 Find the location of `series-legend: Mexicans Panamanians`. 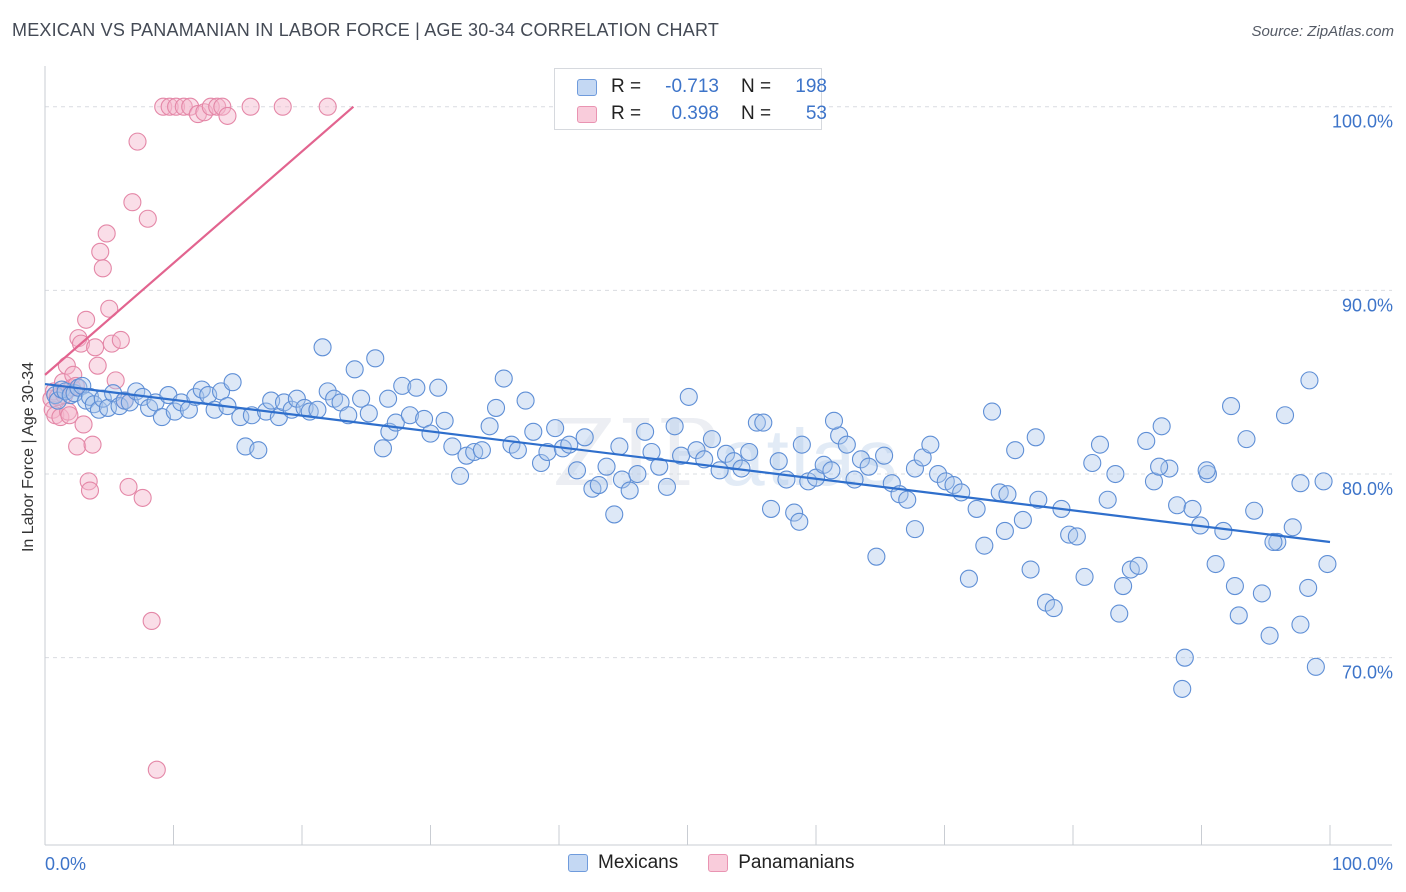

series-legend: Mexicans Panamanians is located at coordinates (726, 863).